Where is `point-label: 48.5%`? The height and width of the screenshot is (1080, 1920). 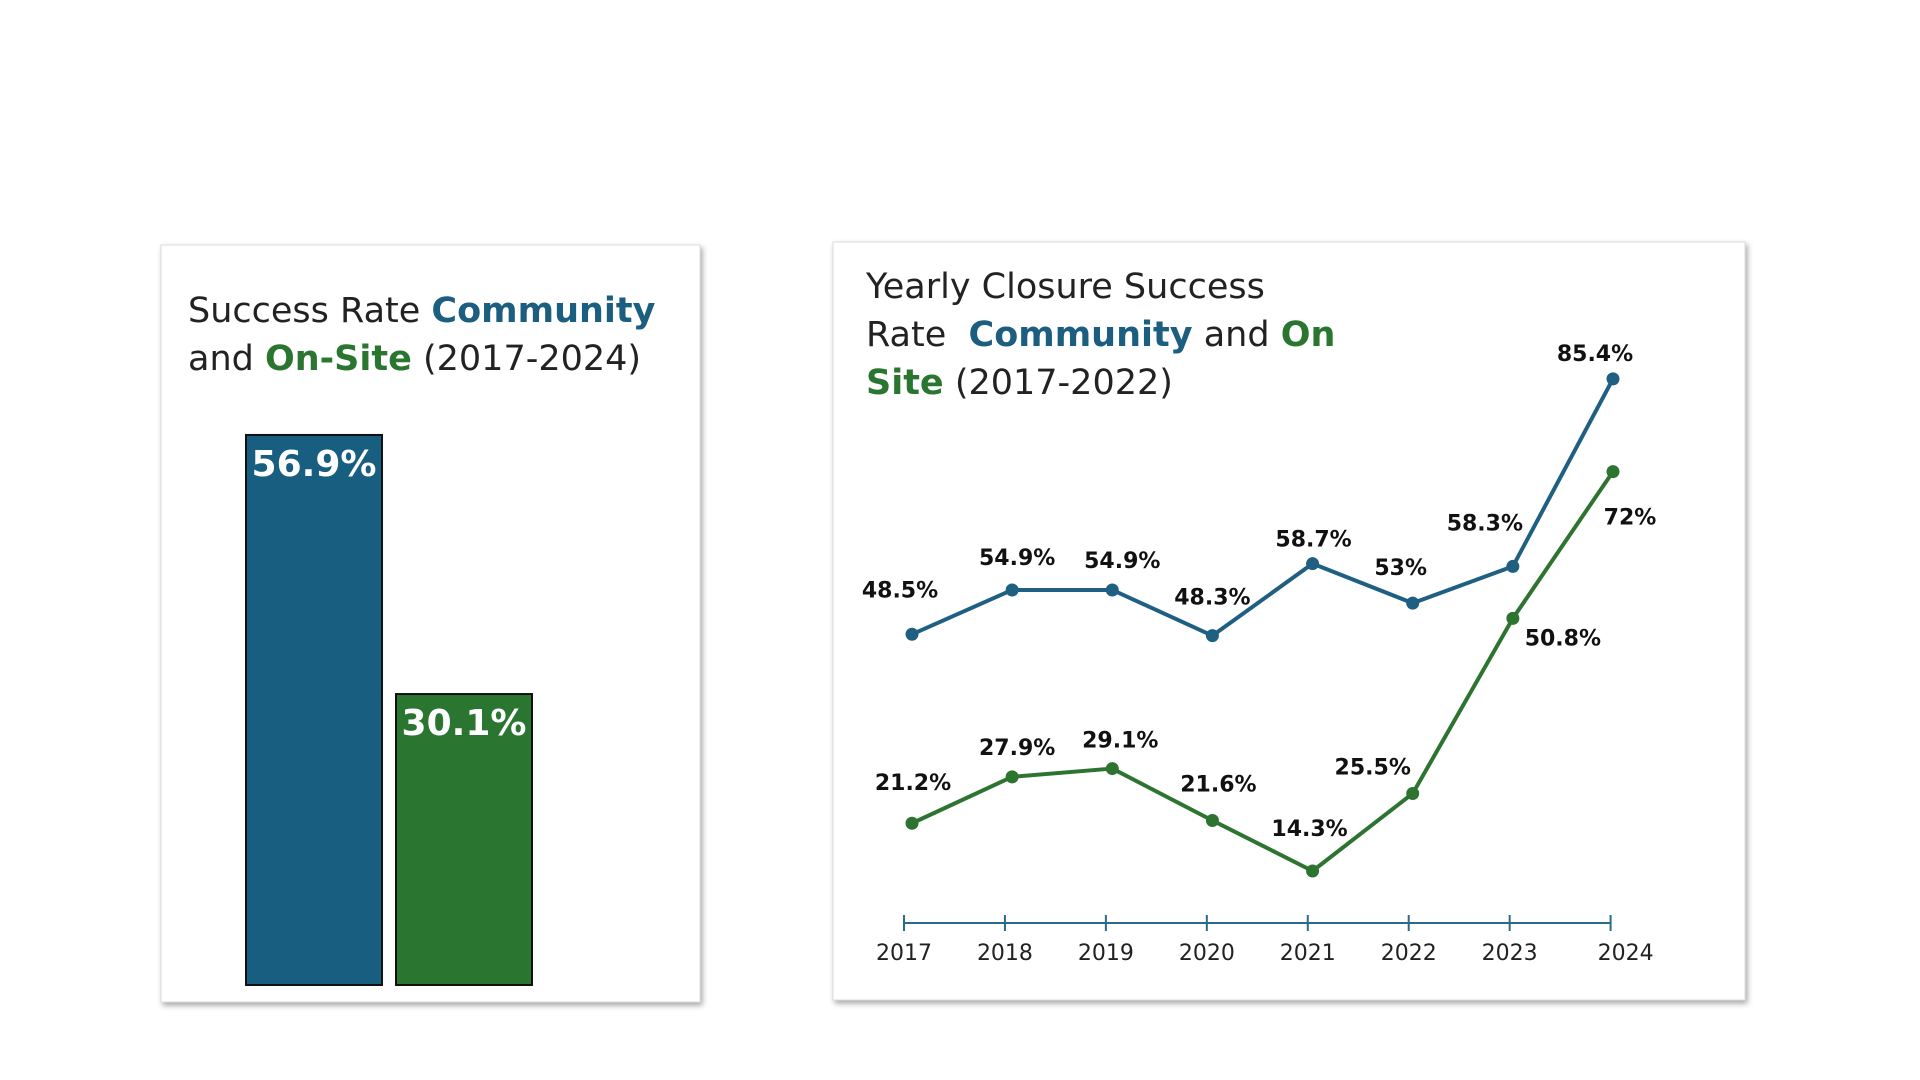
point-label: 48.5% is located at coordinates (900, 590).